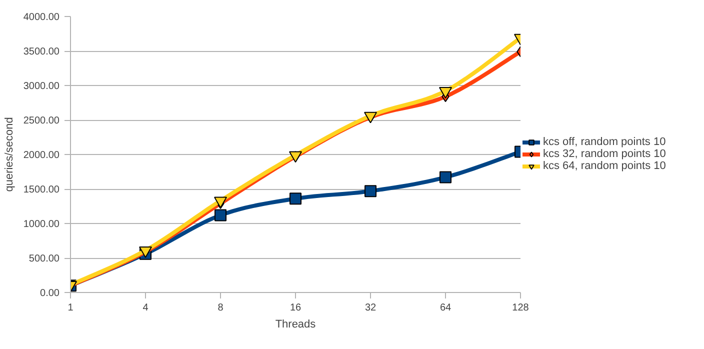 This screenshot has height=349, width=704. What do you see at coordinates (604, 154) in the screenshot?
I see `legend-label: kcs 32, random points 10` at bounding box center [604, 154].